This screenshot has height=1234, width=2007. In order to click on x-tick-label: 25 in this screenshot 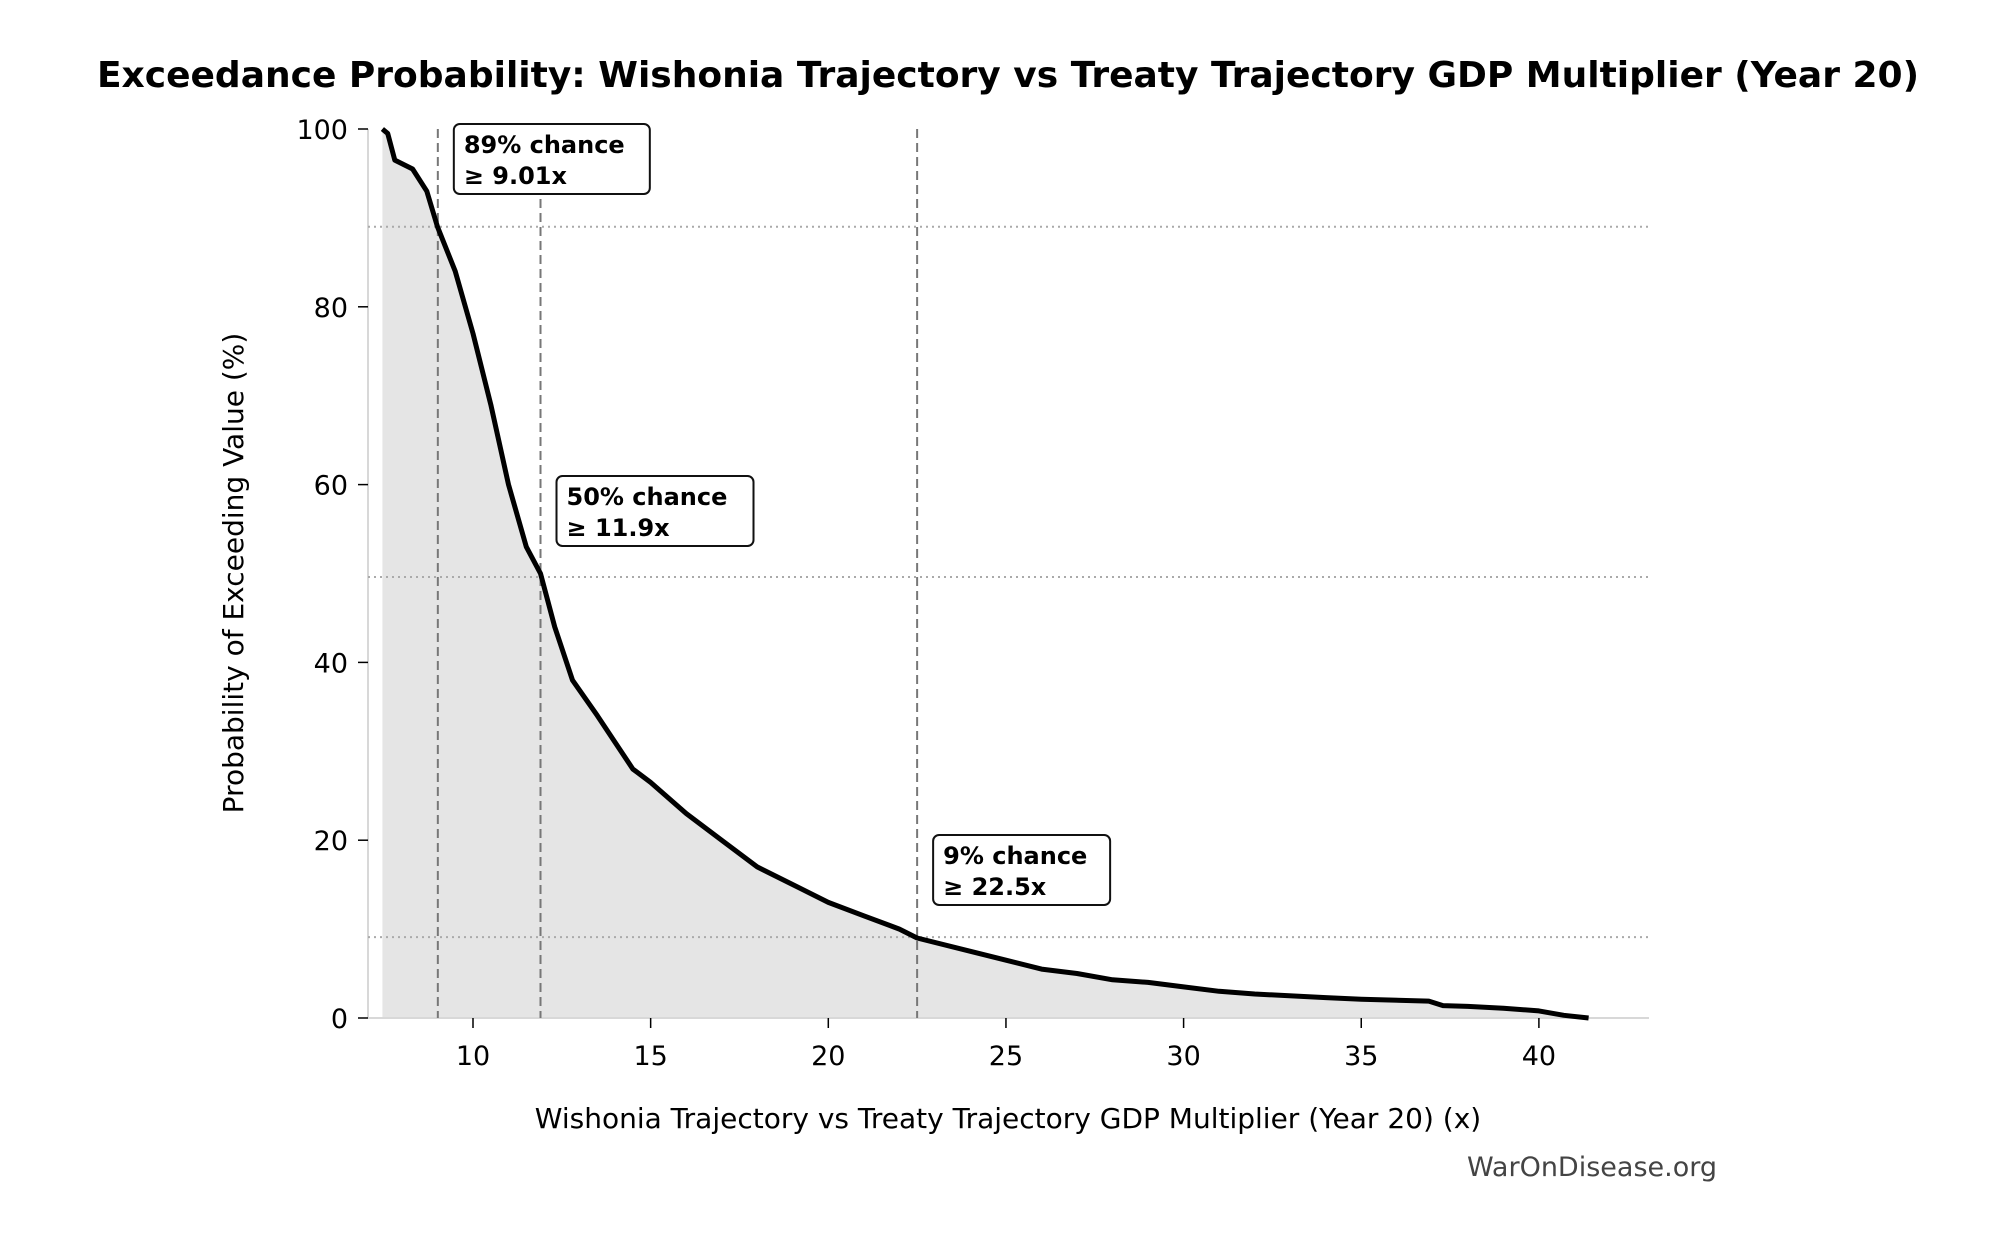, I will do `click(1006, 1056)`.